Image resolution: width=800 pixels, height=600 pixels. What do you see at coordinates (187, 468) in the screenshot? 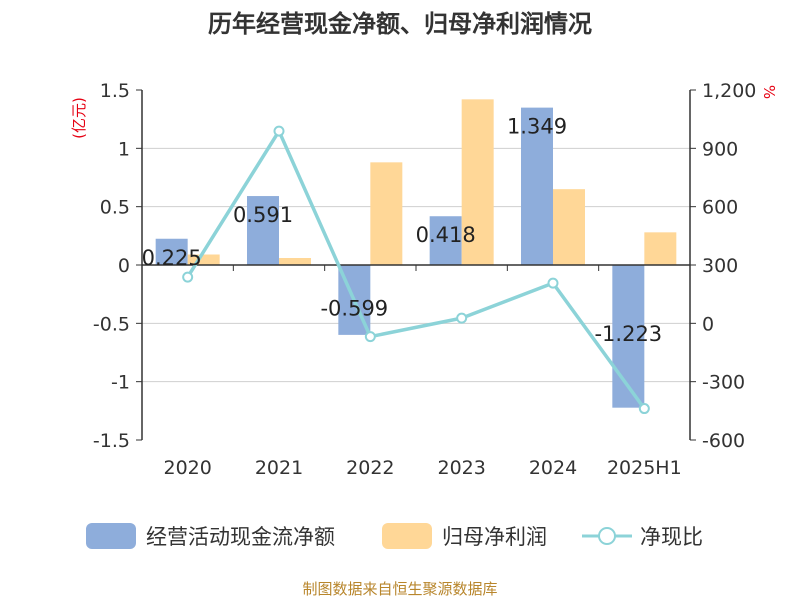
I see `x-tick-label: 2020` at bounding box center [187, 468].